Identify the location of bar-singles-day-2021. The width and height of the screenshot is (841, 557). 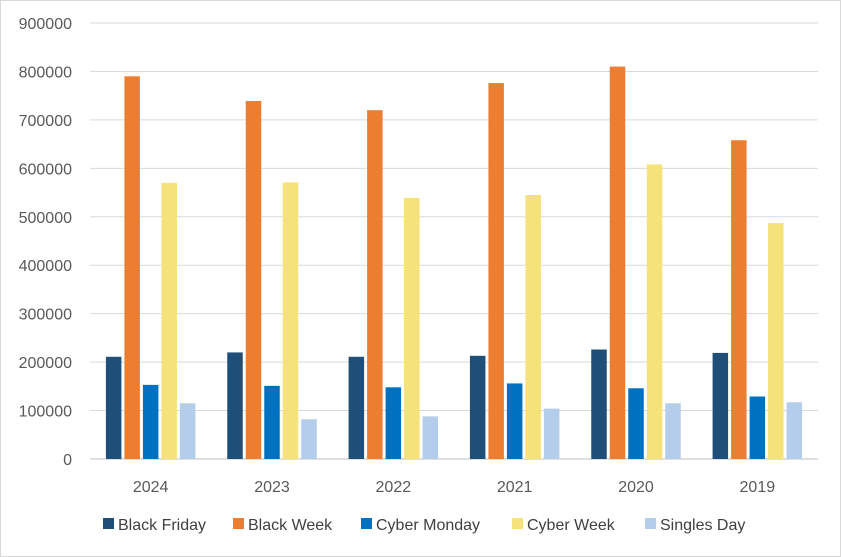
(551, 433).